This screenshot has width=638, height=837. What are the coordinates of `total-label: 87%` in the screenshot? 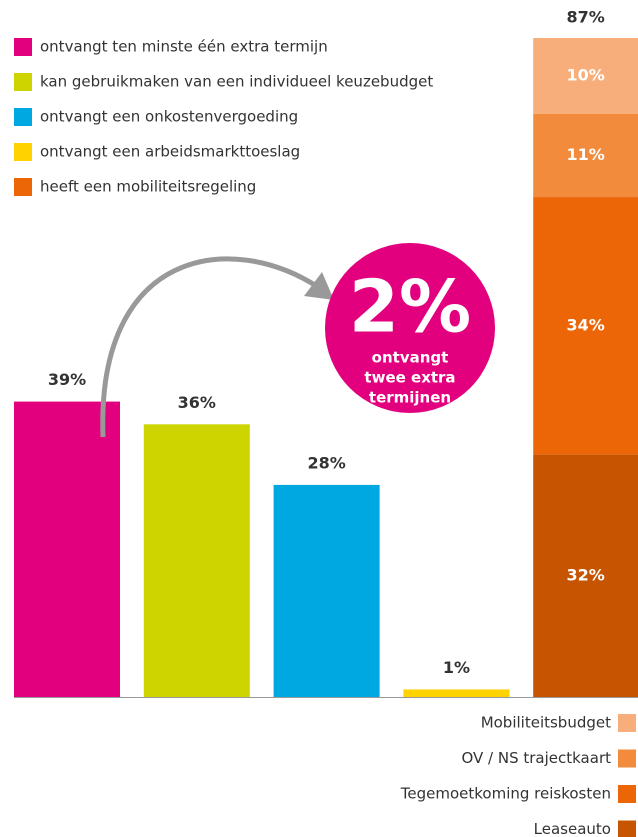 It's located at (585, 17).